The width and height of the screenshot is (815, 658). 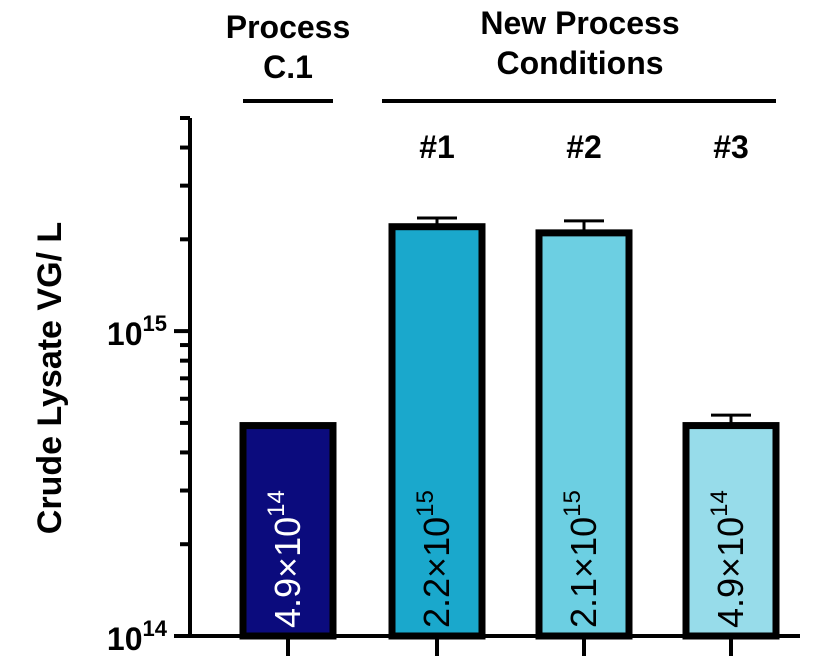 I want to click on category-label: #3, so click(x=731, y=147).